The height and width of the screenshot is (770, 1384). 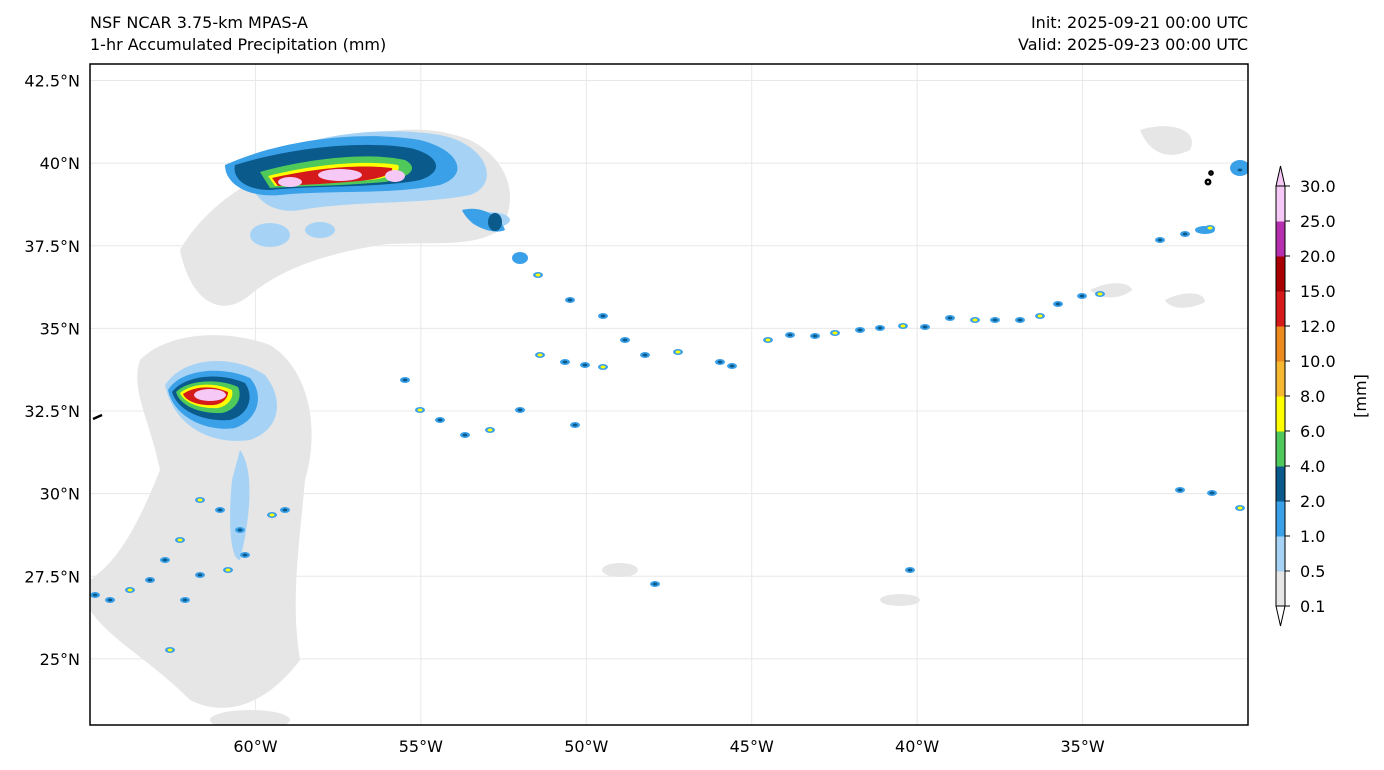 I want to click on lat-tick-label: 30°N, so click(x=60, y=494).